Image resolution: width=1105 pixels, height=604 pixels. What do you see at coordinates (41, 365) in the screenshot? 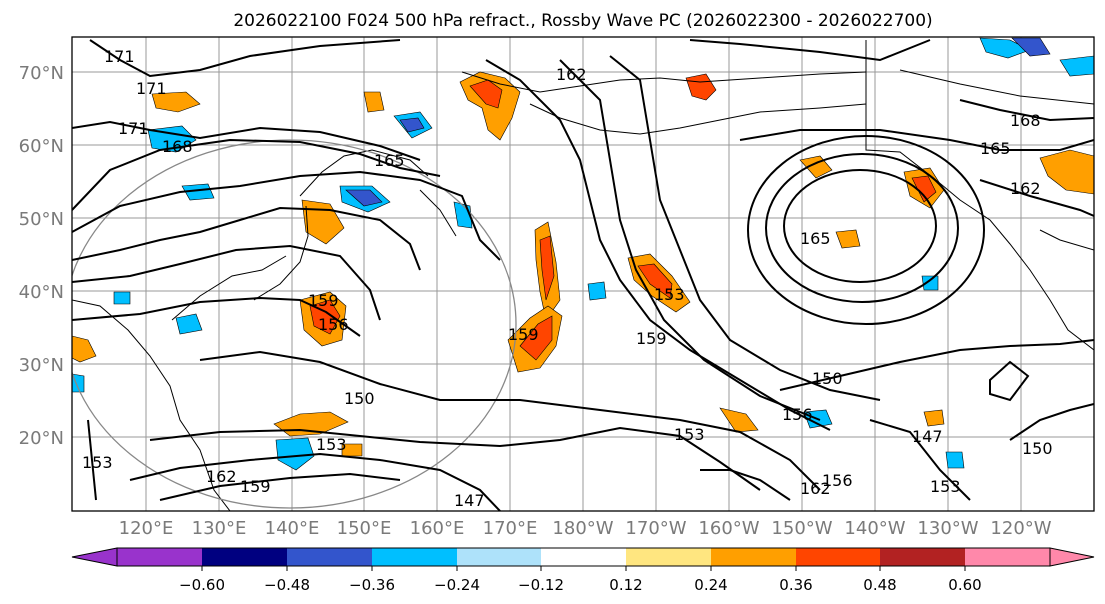
I see `lat-label: 30°N` at bounding box center [41, 365].